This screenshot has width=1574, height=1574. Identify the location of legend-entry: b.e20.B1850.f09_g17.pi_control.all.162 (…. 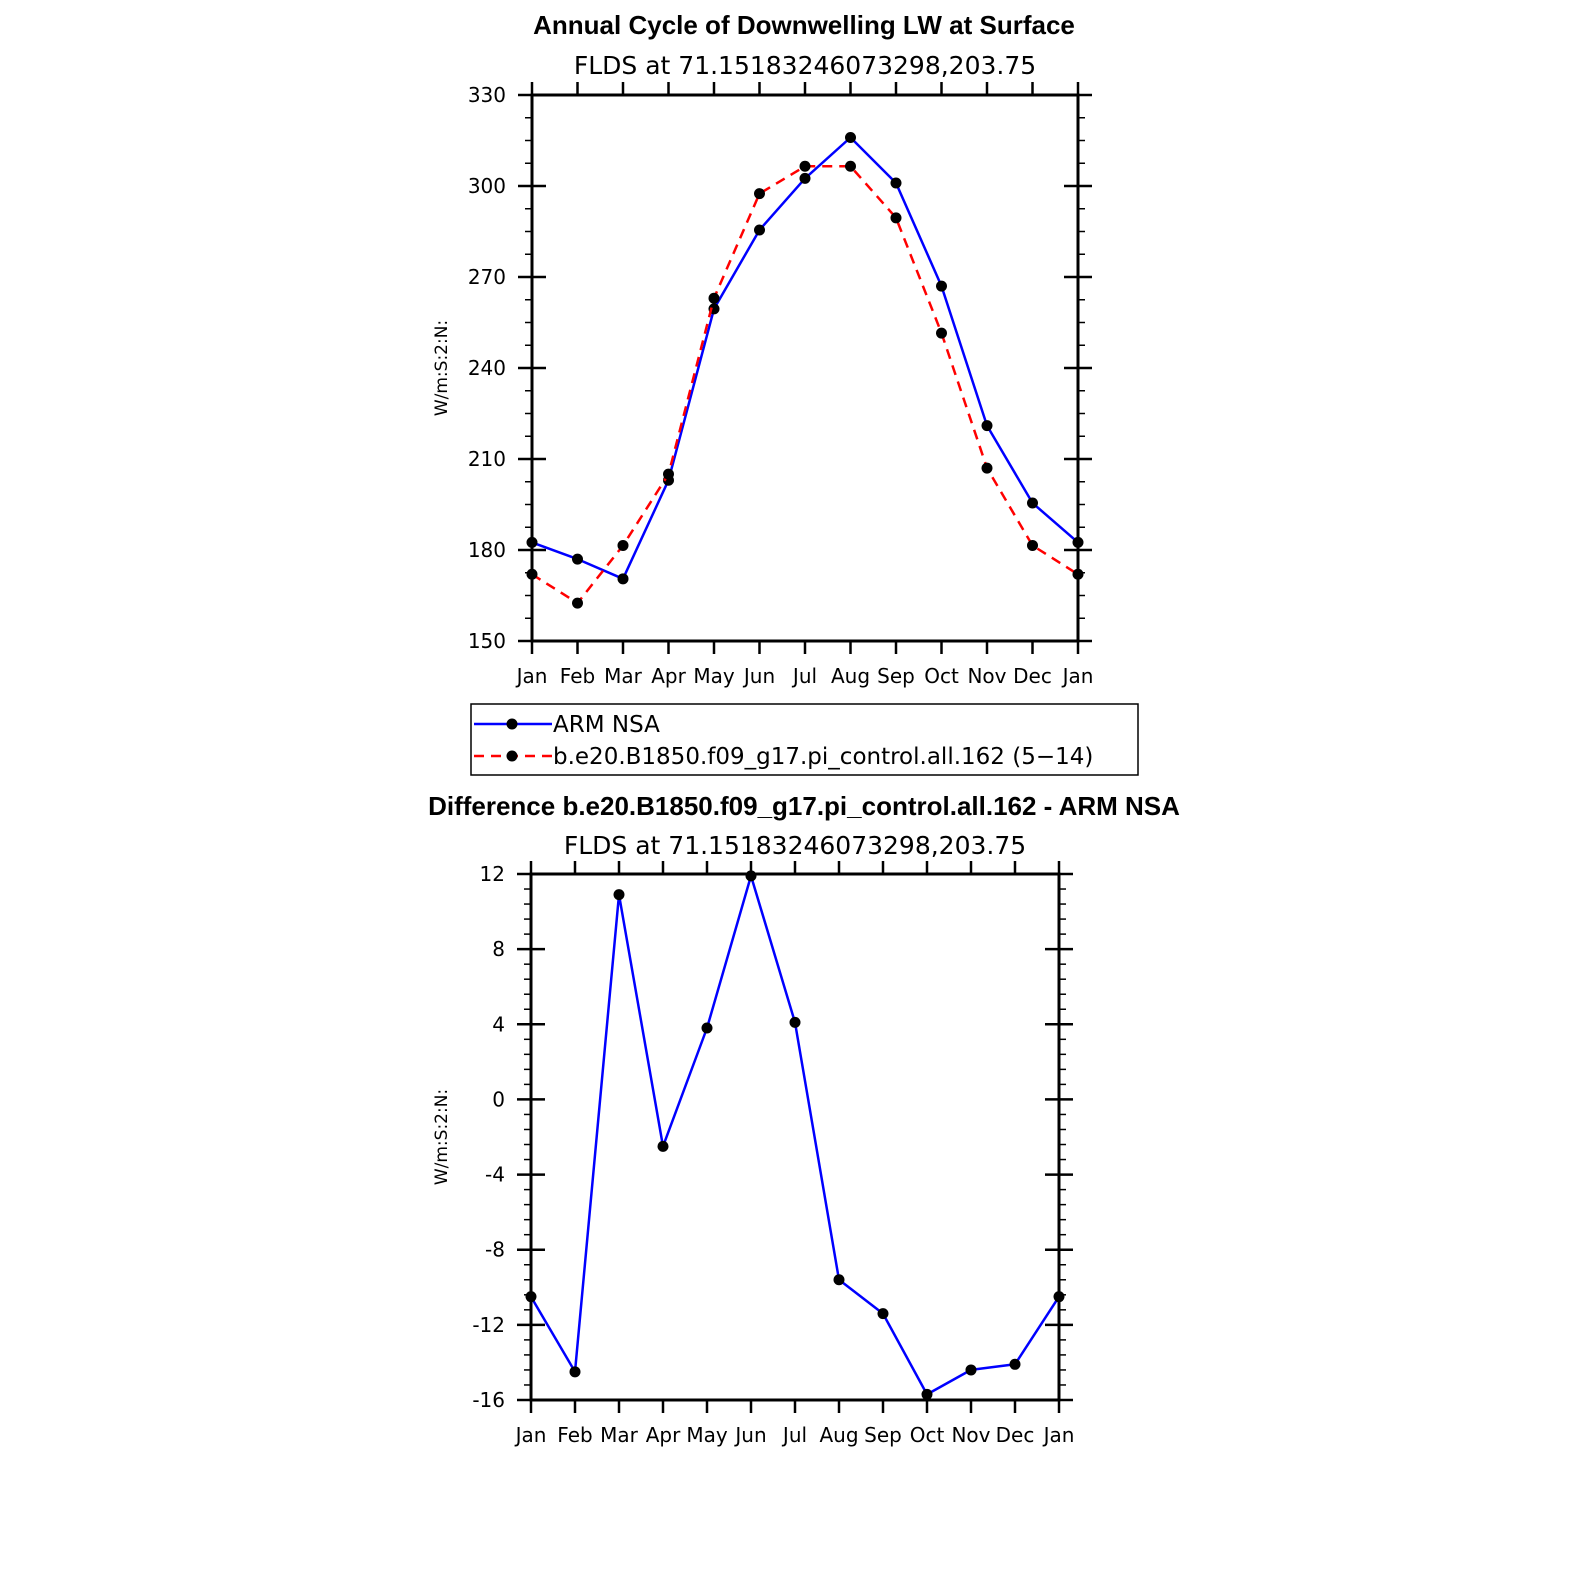
(823, 757).